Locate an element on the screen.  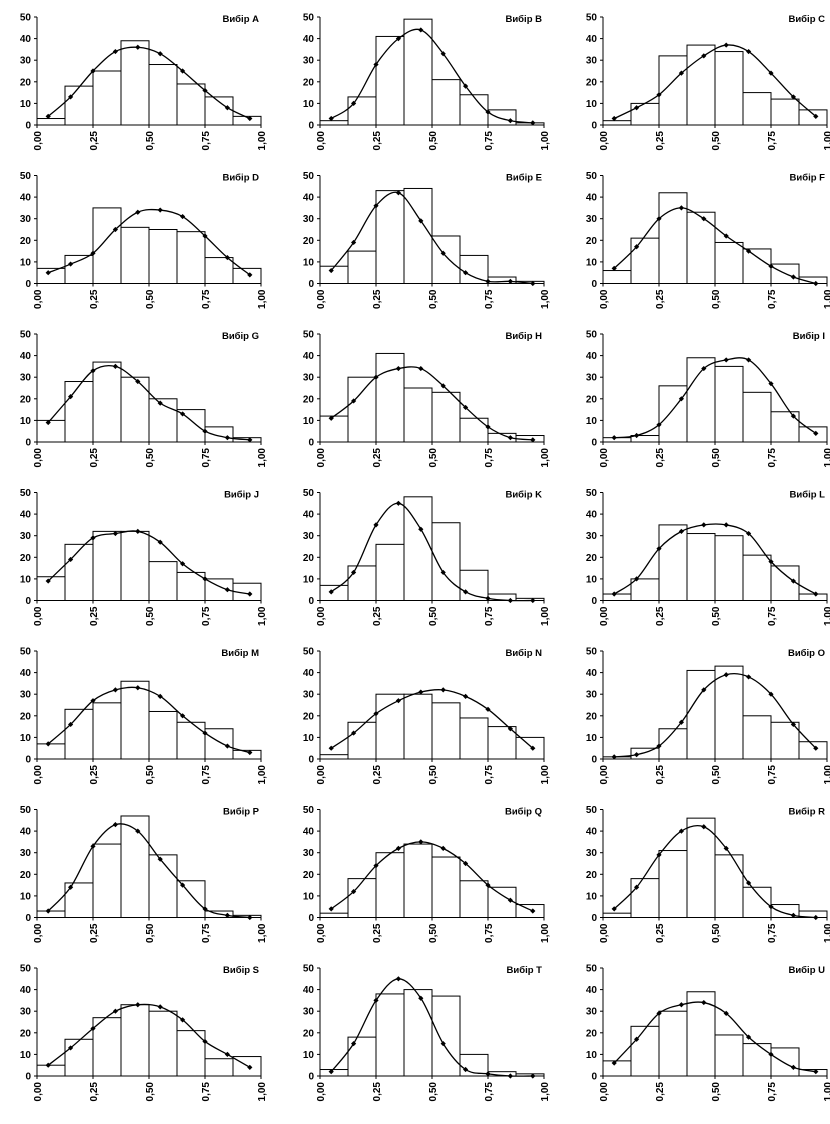
chart-panel: 0 10 20 30 40 50 0,00 0,25 0,50 0,75 1,00 Вибір S is located at coordinates (144, 1033).